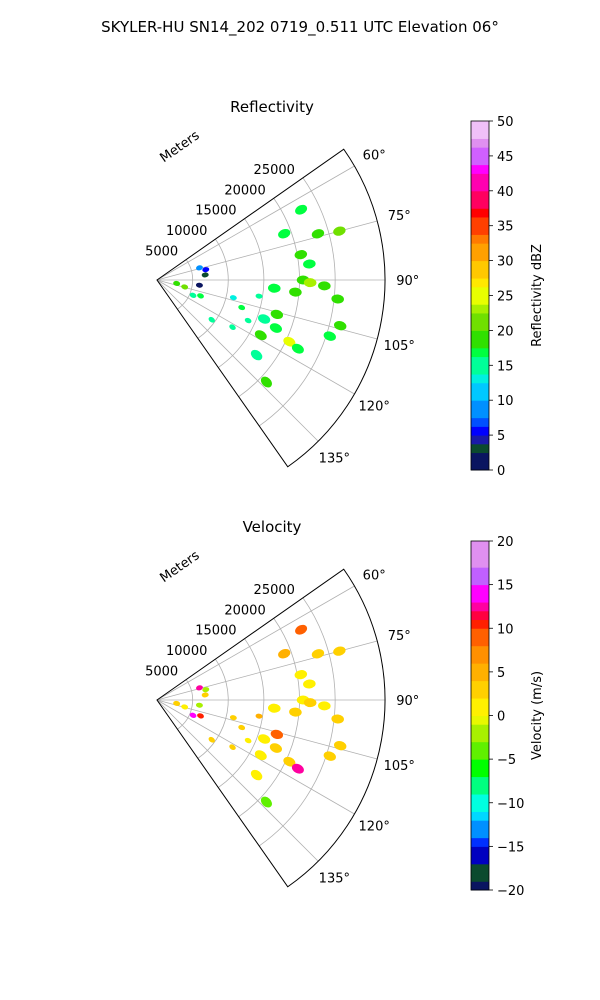 Image resolution: width=600 pixels, height=1000 pixels. I want to click on theta-tick-label: 75°, so click(399, 636).